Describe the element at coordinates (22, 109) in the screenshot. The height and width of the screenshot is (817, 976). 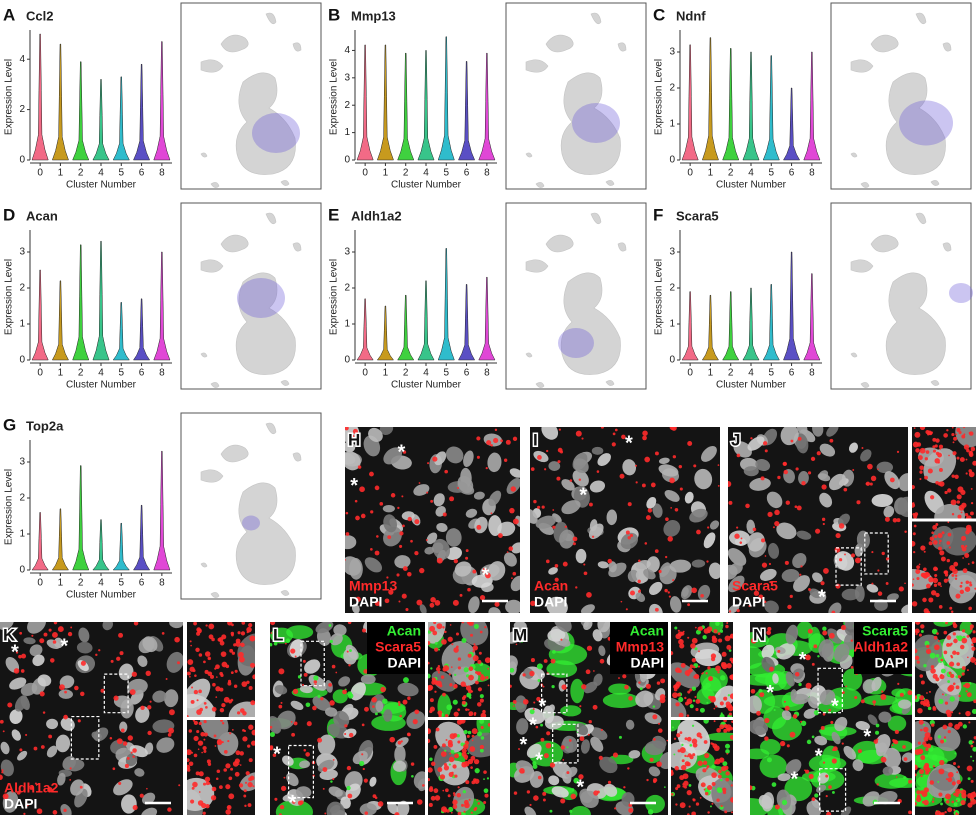
I see `y-tick-label: 2` at that location.